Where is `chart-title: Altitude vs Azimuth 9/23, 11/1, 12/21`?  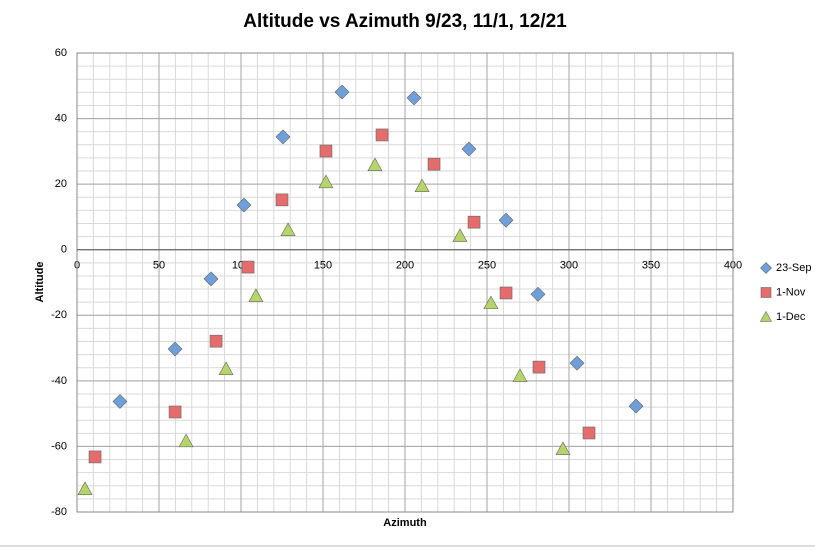 chart-title: Altitude vs Azimuth 9/23, 11/1, 12/21 is located at coordinates (405, 21).